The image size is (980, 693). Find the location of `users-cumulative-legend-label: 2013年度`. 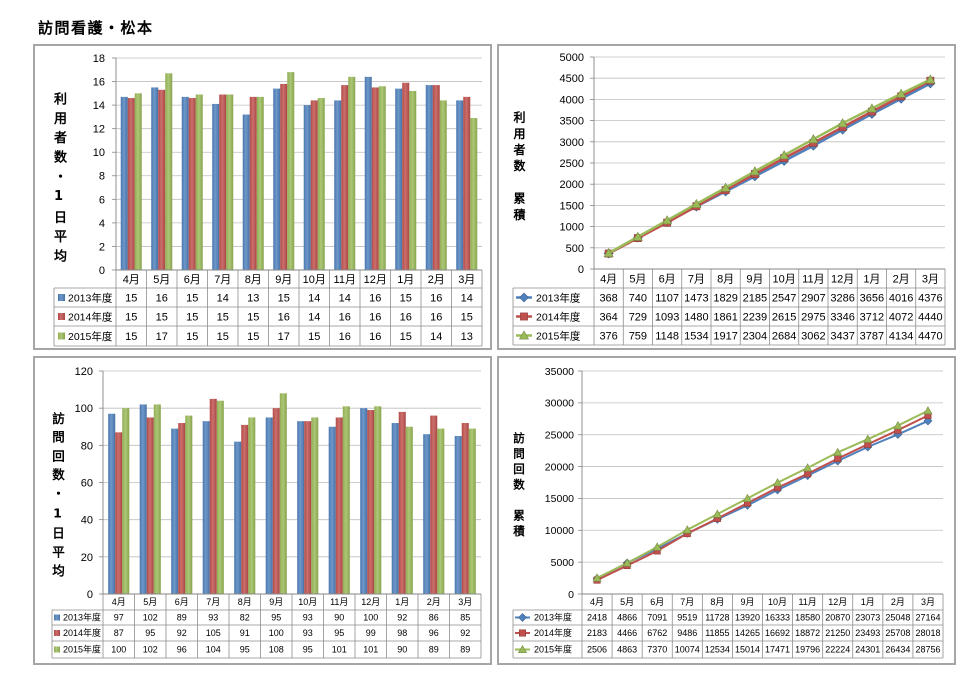

users-cumulative-legend-label: 2013年度 is located at coordinates (558, 297).